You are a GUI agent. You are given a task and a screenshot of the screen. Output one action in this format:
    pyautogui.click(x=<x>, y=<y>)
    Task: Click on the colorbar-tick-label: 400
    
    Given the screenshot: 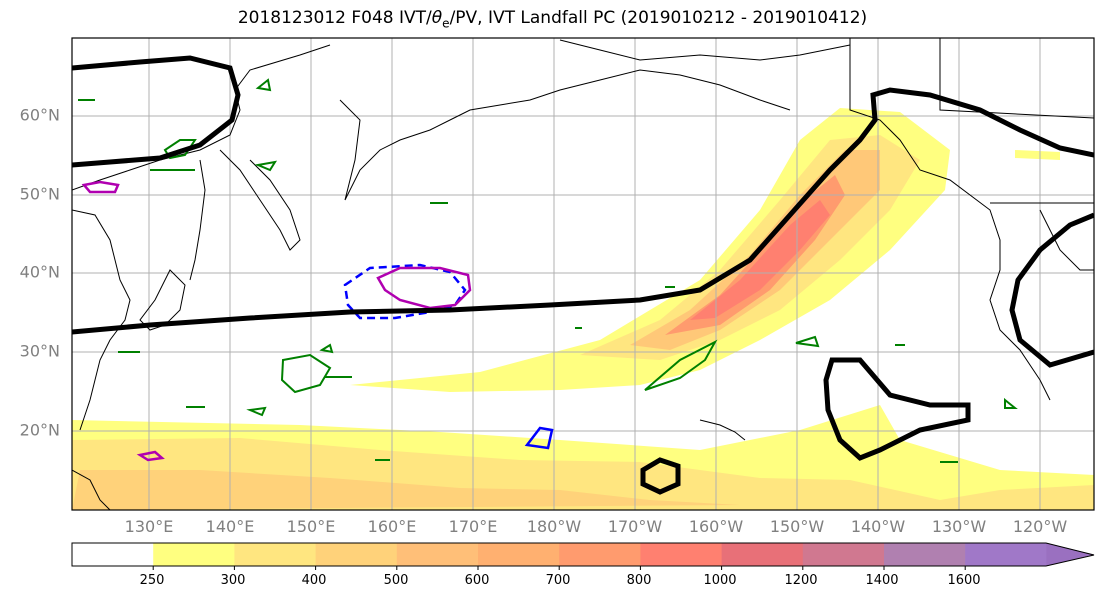 What is the action you would take?
    pyautogui.click(x=314, y=580)
    